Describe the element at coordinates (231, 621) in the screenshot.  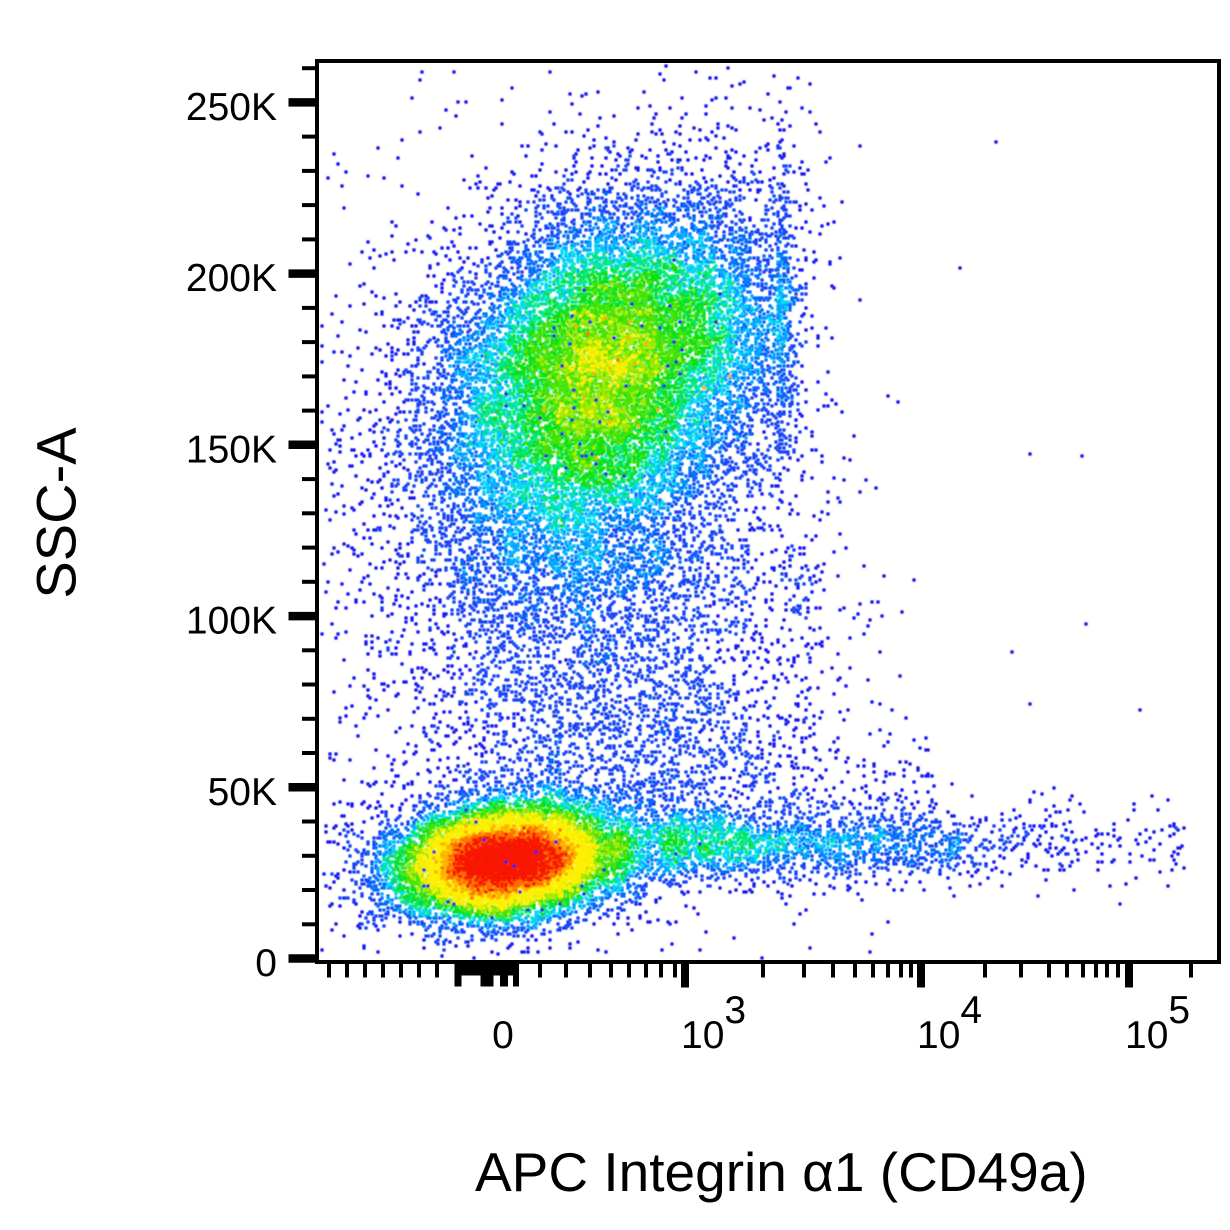
I see `svg-text: 100K` at that location.